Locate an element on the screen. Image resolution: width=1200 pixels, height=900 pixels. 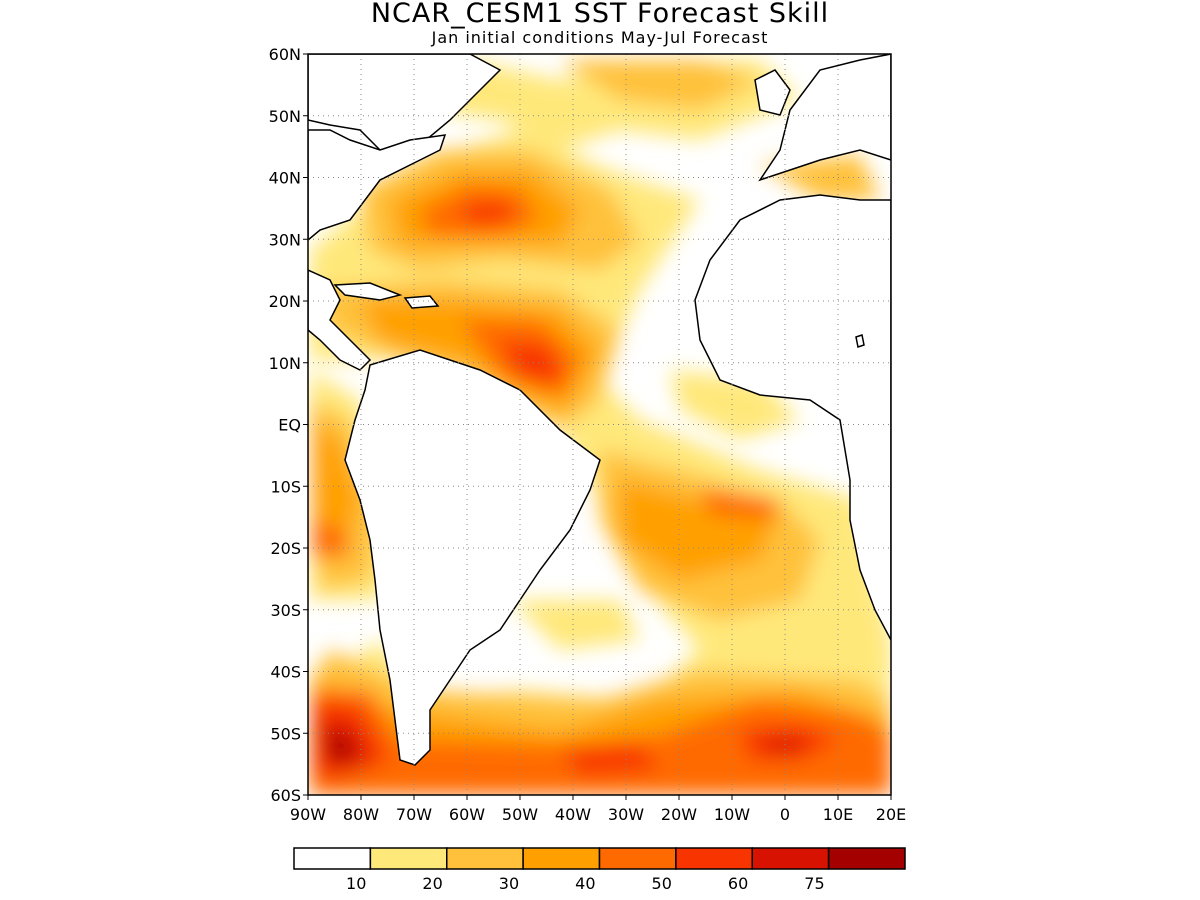
lat-tick-label: 50N is located at coordinates (285, 116).